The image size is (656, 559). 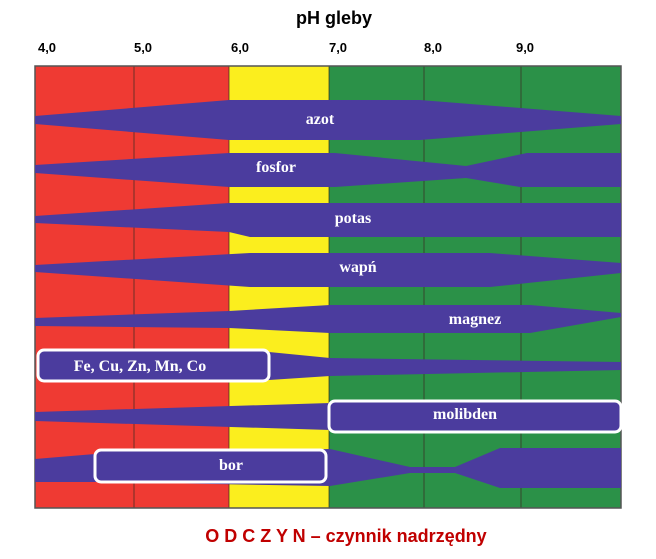 What do you see at coordinates (320, 119) in the screenshot?
I see `label-azot: azot` at bounding box center [320, 119].